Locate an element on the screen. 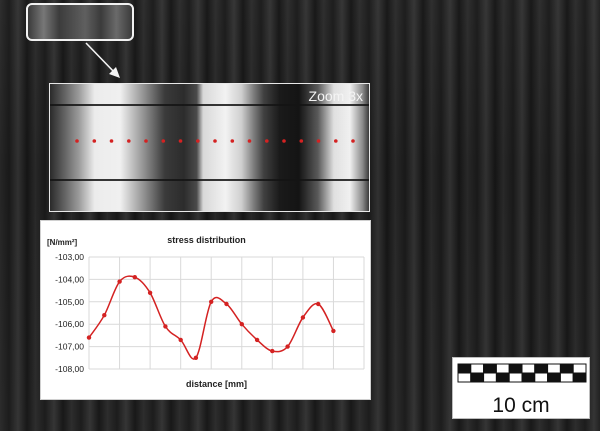 The width and height of the screenshot is (600, 431). zoom-label: Zoom 3x is located at coordinates (335, 96).